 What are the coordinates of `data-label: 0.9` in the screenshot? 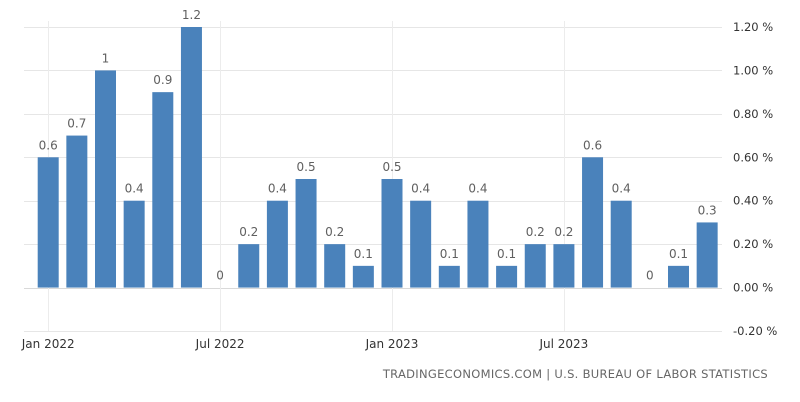 It's located at (162, 80).